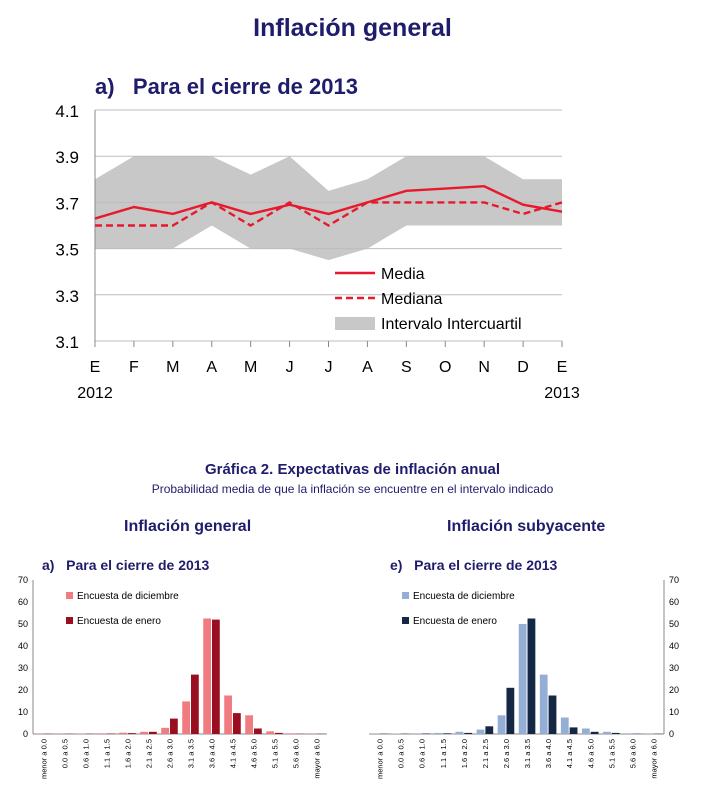 This screenshot has width=705, height=795. I want to click on legend-diciembre-swatch, so click(69, 595).